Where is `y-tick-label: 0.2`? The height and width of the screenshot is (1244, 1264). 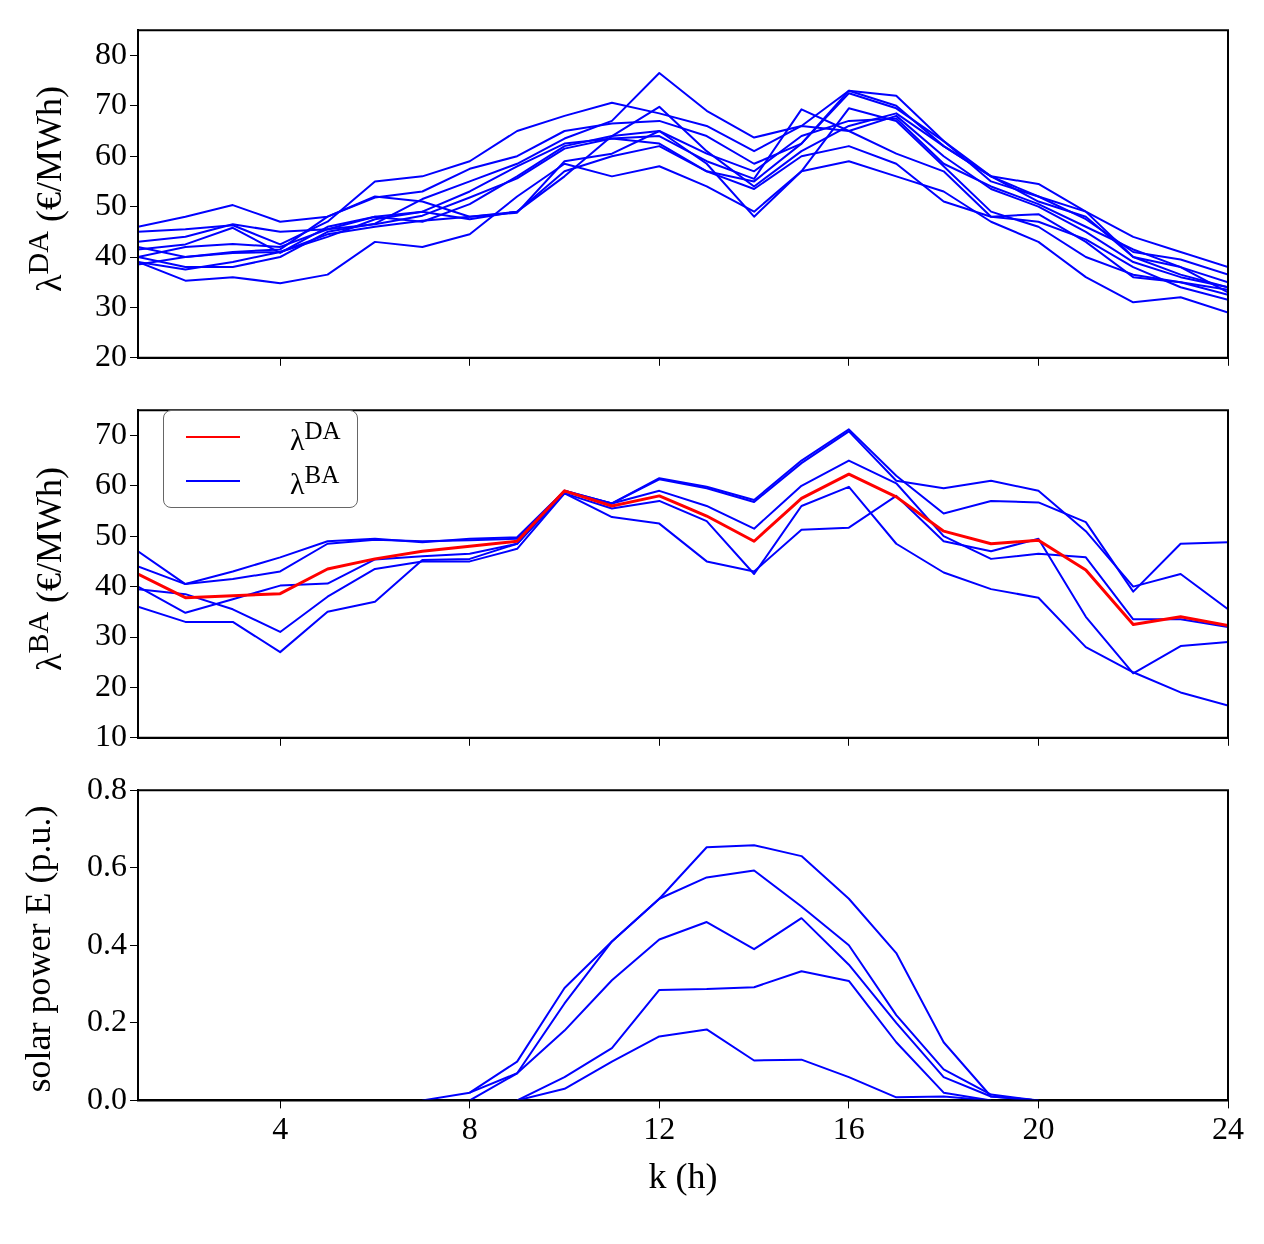
y-tick-label: 0.2 is located at coordinates (107, 1020).